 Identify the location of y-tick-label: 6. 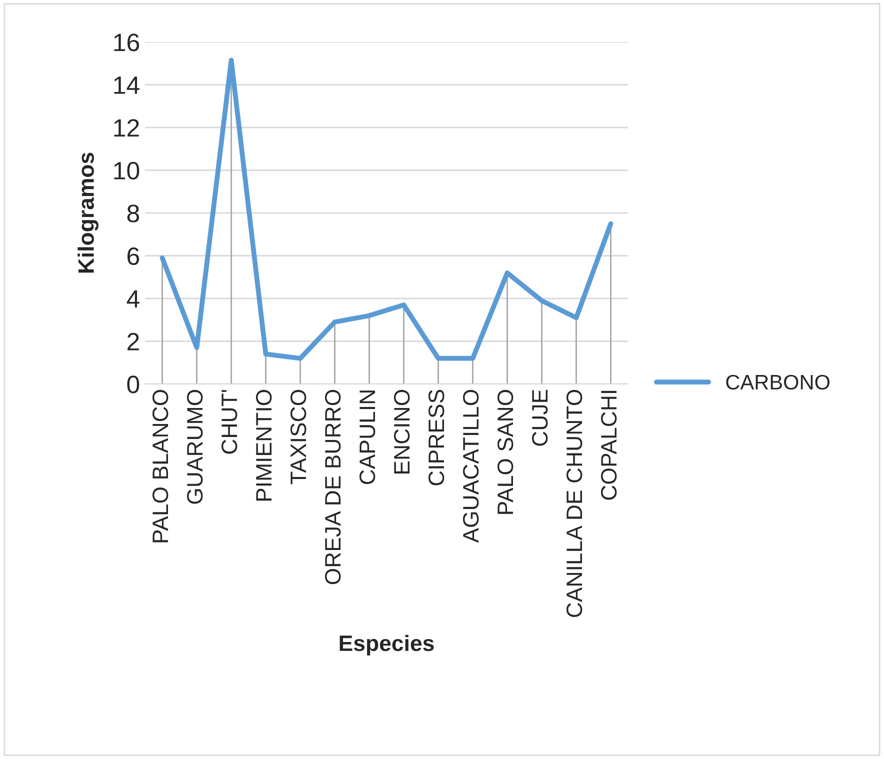
(134, 256).